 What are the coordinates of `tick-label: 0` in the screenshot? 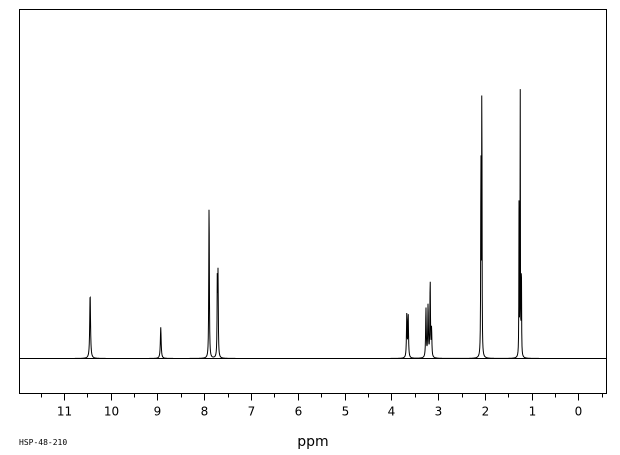 It's located at (579, 412).